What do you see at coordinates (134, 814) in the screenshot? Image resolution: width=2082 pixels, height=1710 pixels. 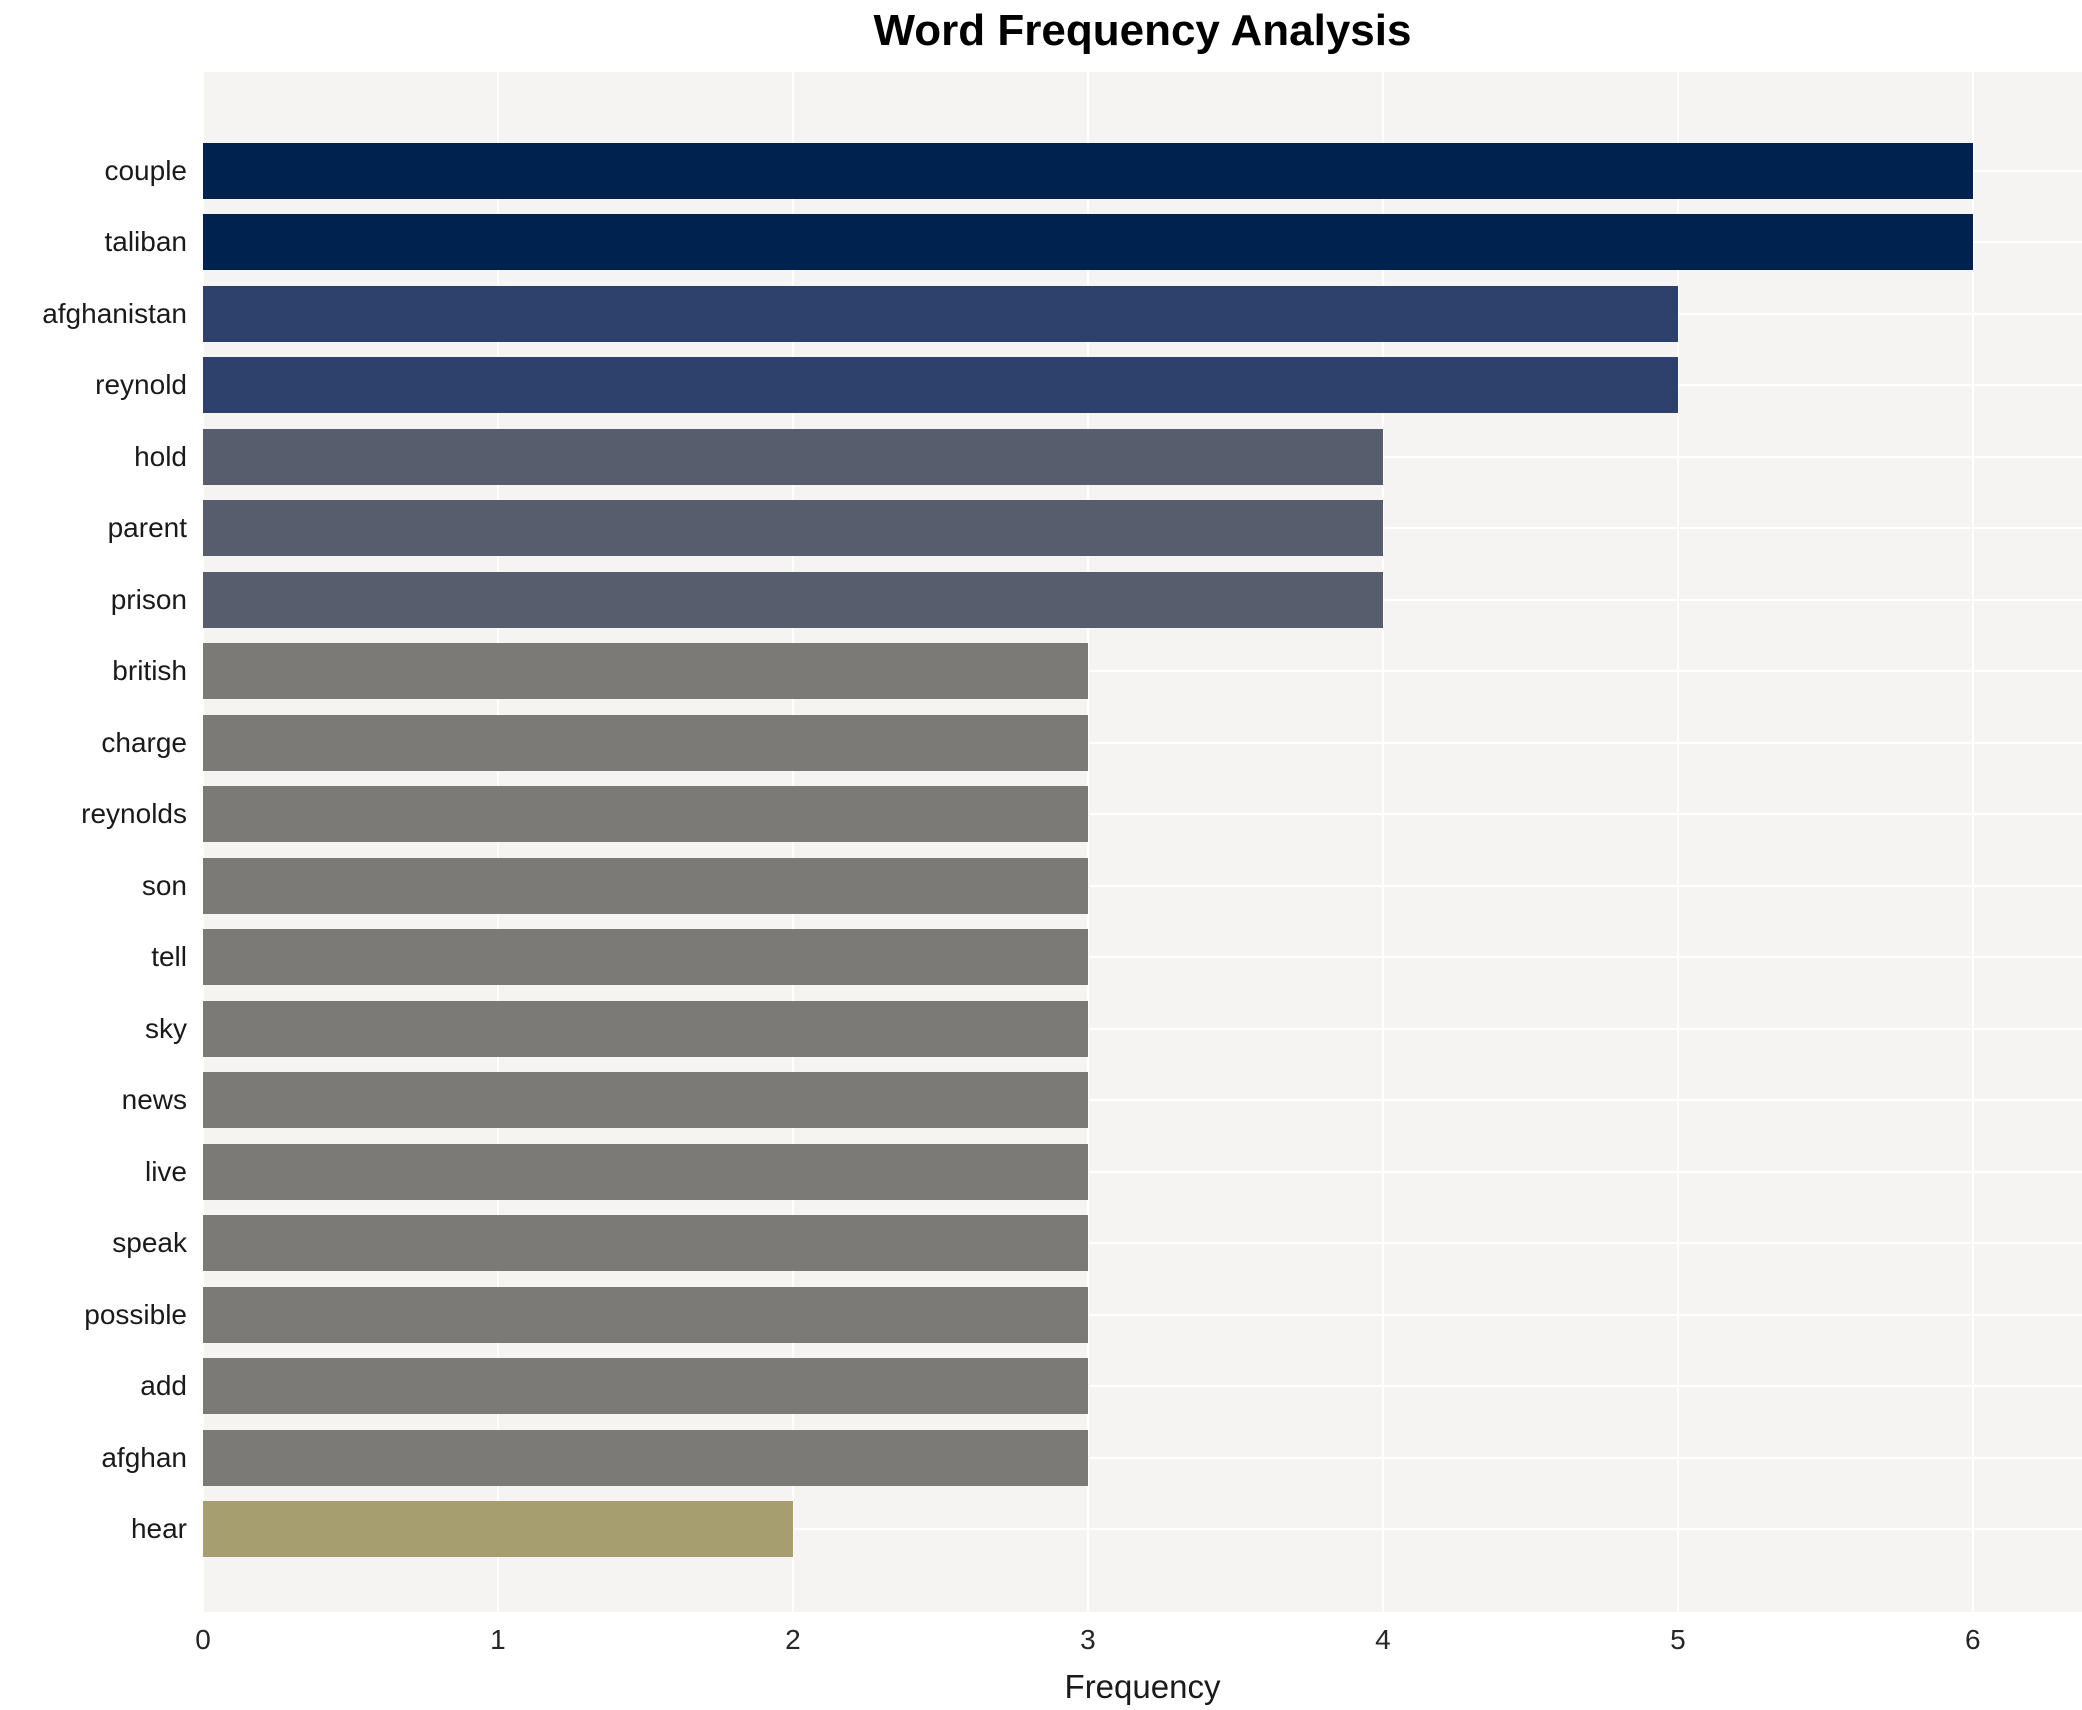 I see `category-label: reynolds` at bounding box center [134, 814].